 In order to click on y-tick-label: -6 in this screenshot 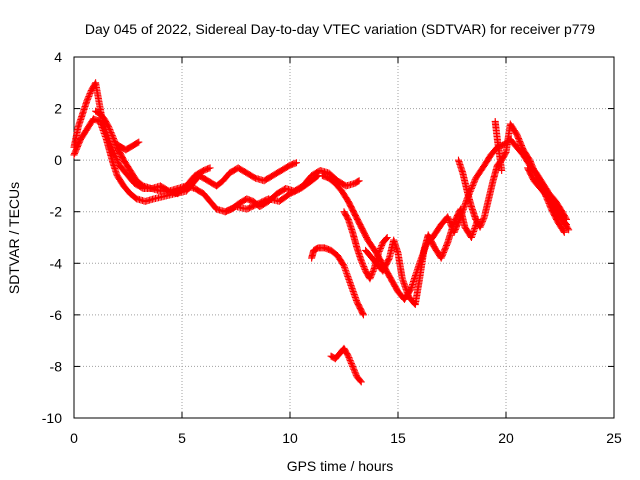, I will do `click(56, 315)`.